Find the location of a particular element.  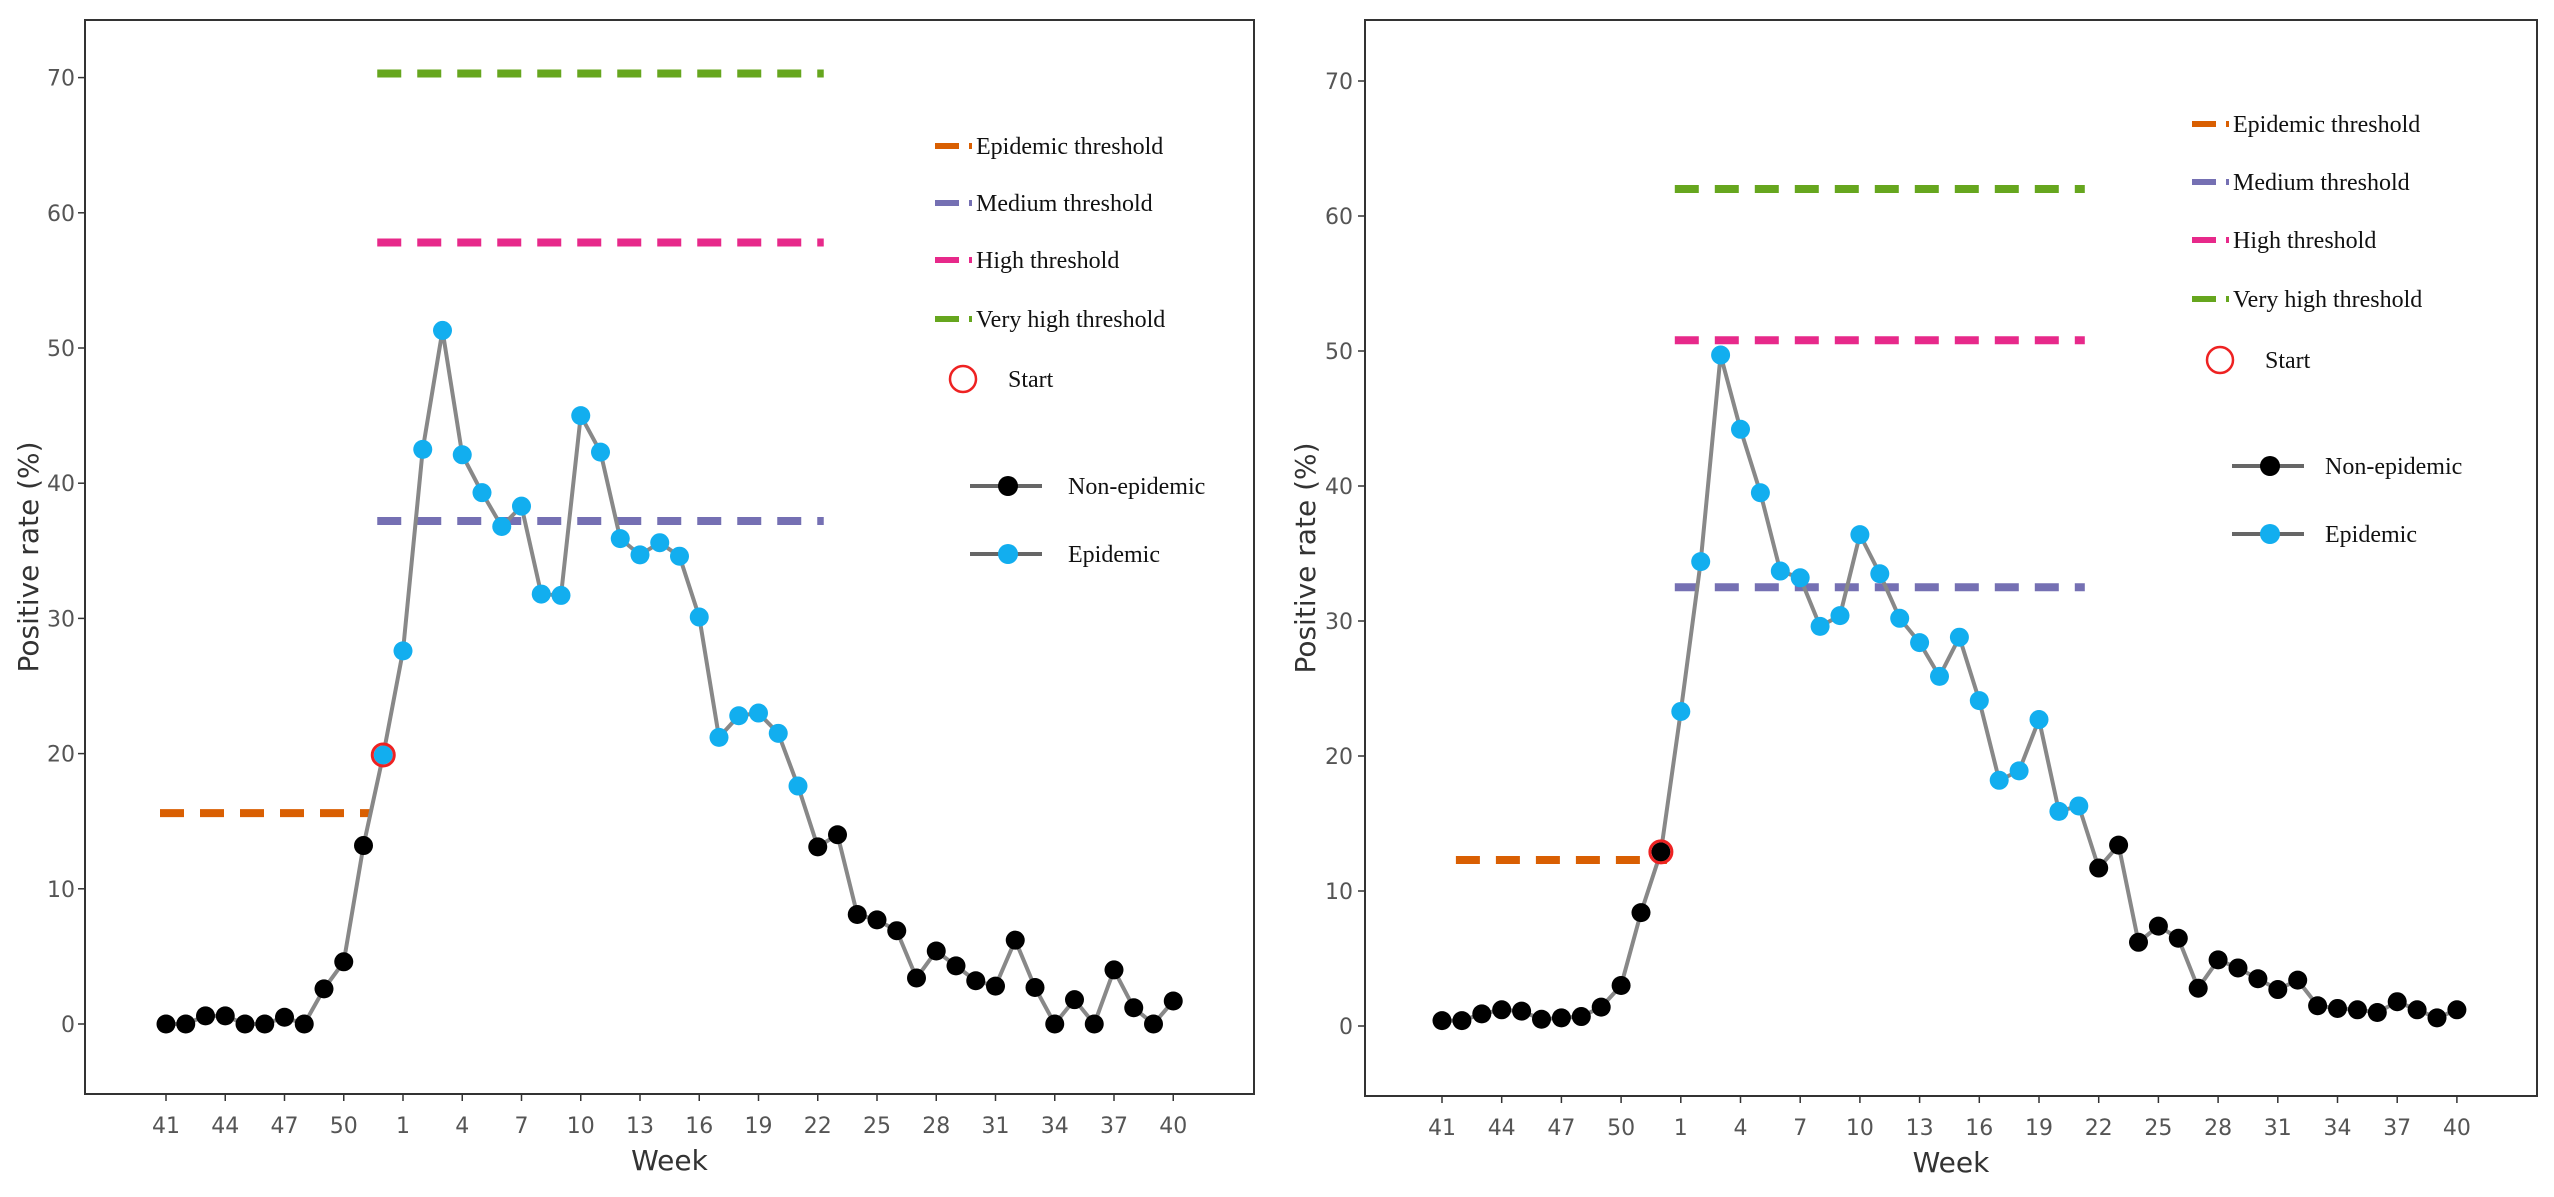

x-tick-label: 13 is located at coordinates (640, 1126).